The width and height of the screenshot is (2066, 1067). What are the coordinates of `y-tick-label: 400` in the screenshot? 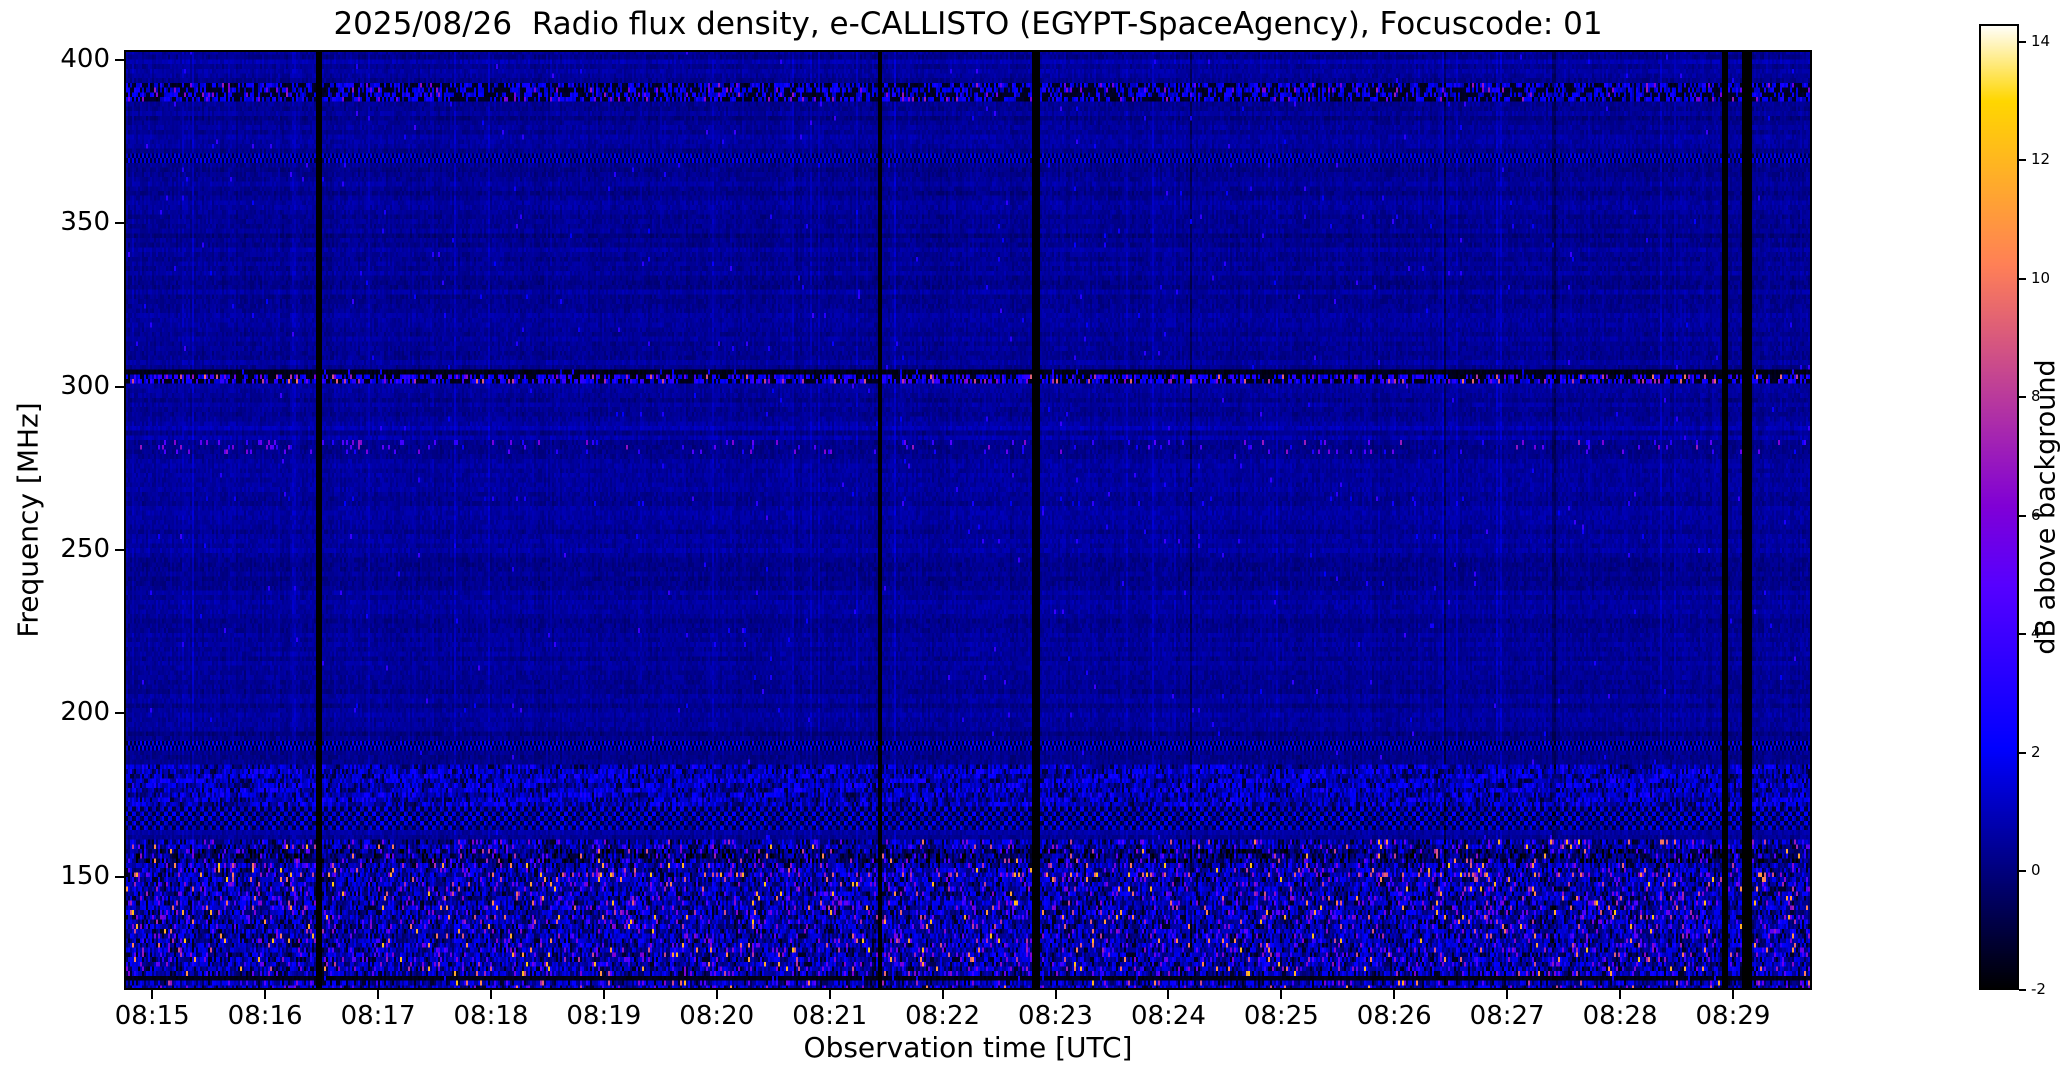 It's located at (85, 58).